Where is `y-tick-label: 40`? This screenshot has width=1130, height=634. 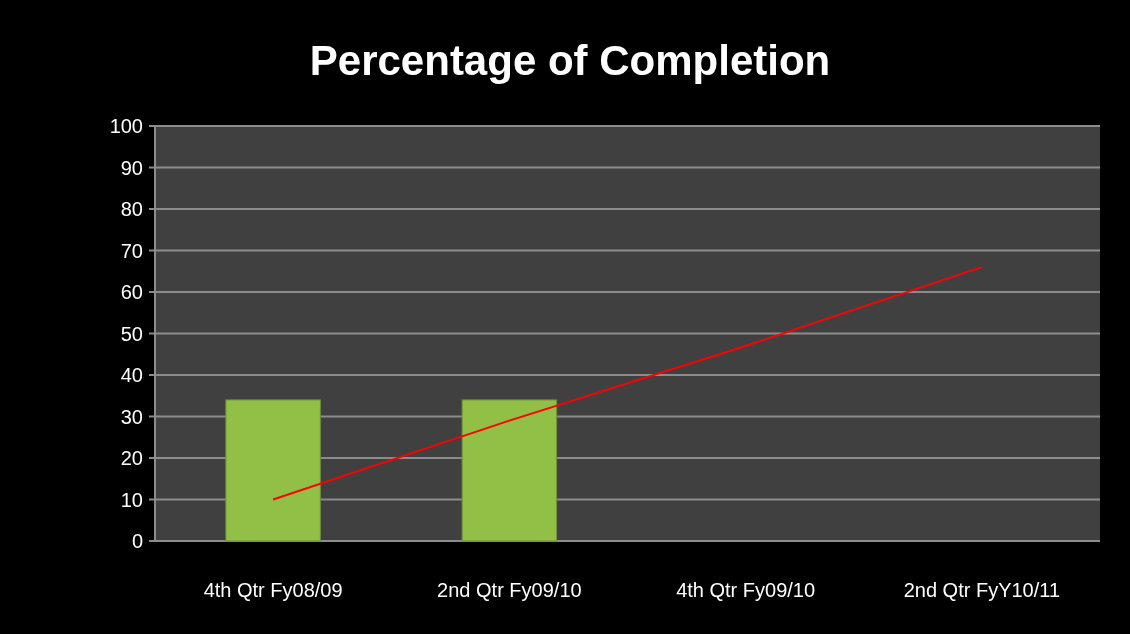 y-tick-label: 40 is located at coordinates (131, 375).